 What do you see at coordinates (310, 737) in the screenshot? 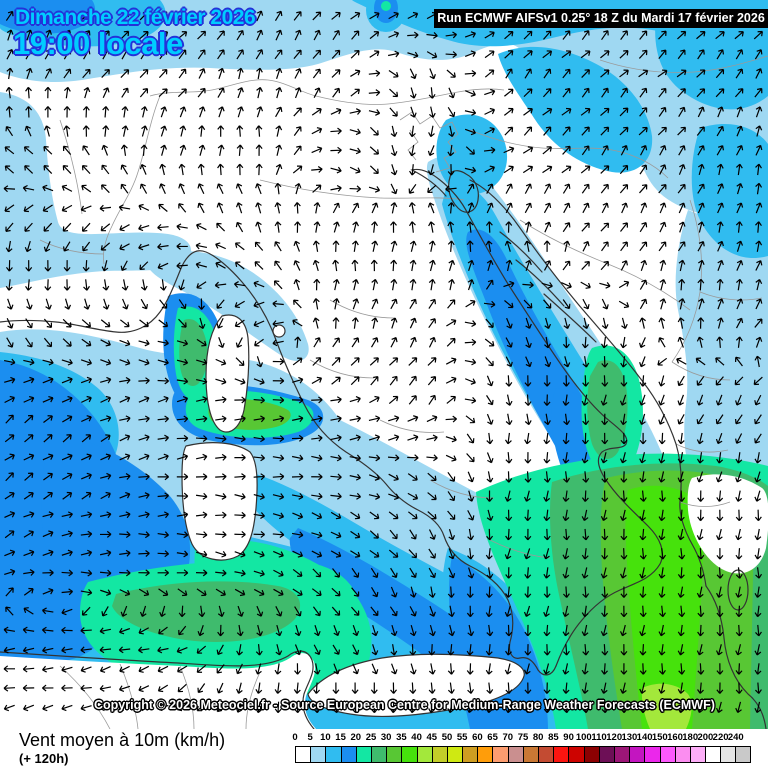
I see `legend-tick-label: 5` at bounding box center [310, 737].